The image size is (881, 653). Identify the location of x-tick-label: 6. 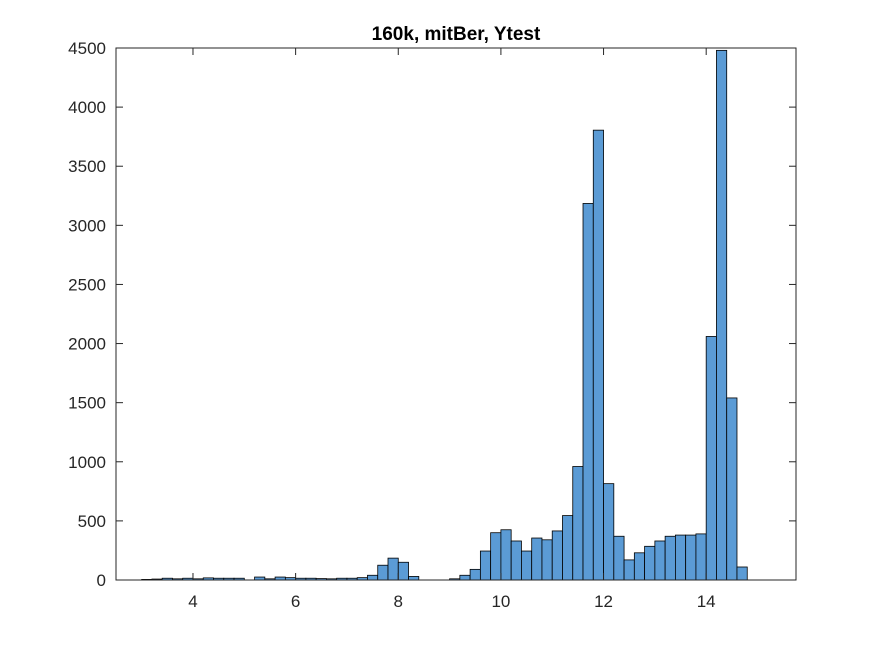
(295, 601).